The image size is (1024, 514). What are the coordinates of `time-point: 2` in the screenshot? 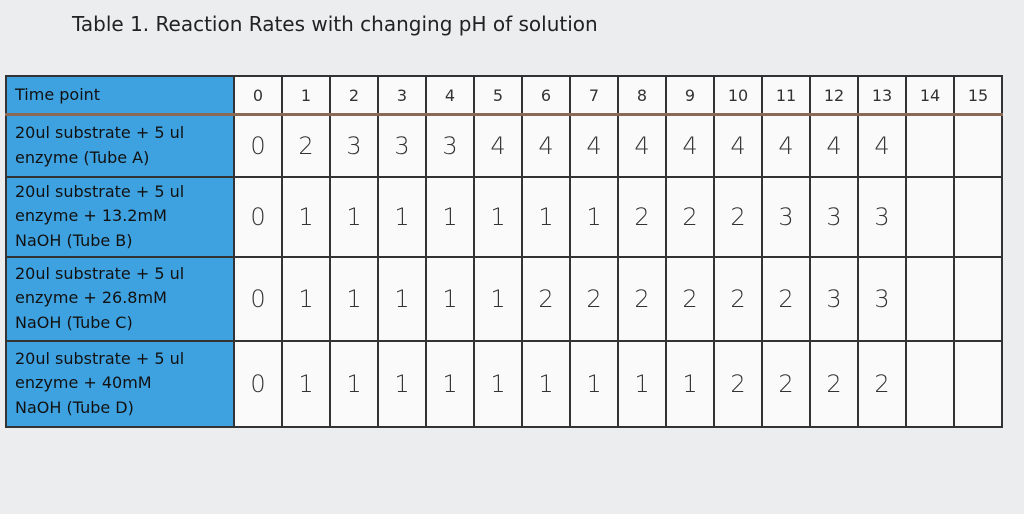 It's located at (354, 95).